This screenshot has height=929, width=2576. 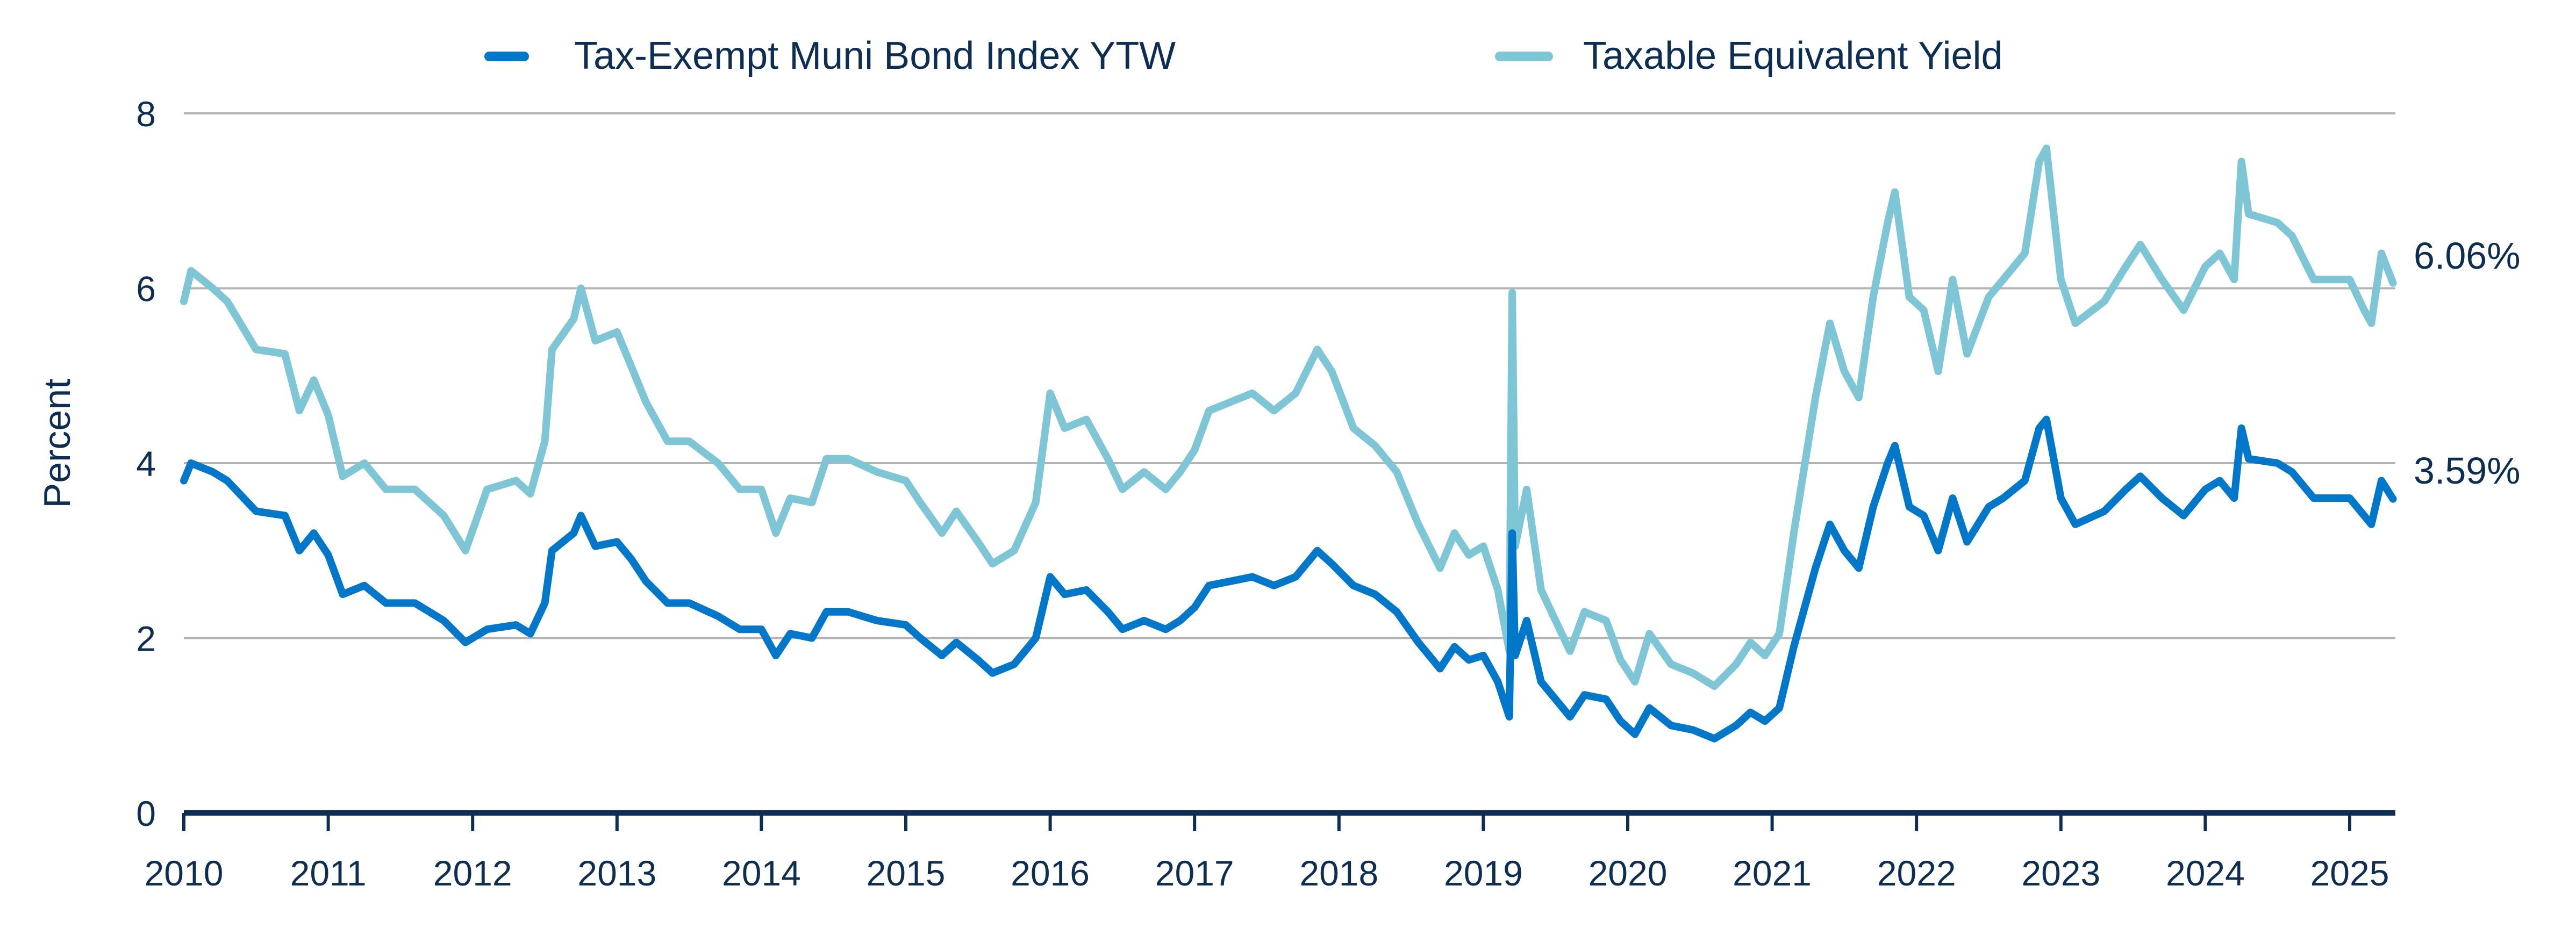 What do you see at coordinates (2467, 256) in the screenshot?
I see `end-label-taxable: 6.06%` at bounding box center [2467, 256].